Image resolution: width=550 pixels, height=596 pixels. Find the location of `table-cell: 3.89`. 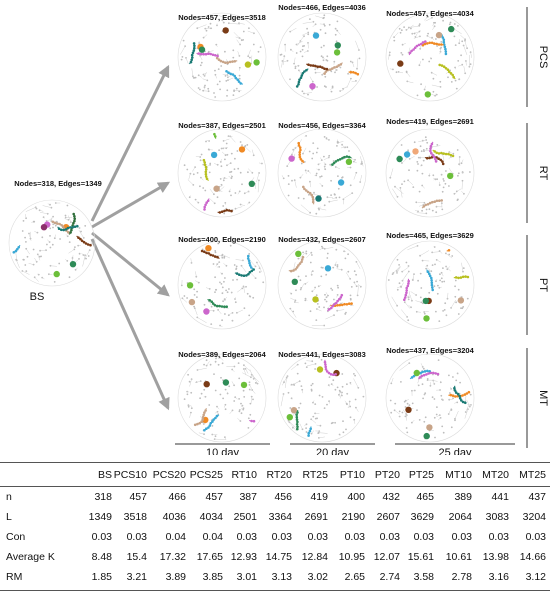

table-cell: 3.89 is located at coordinates (175, 577).